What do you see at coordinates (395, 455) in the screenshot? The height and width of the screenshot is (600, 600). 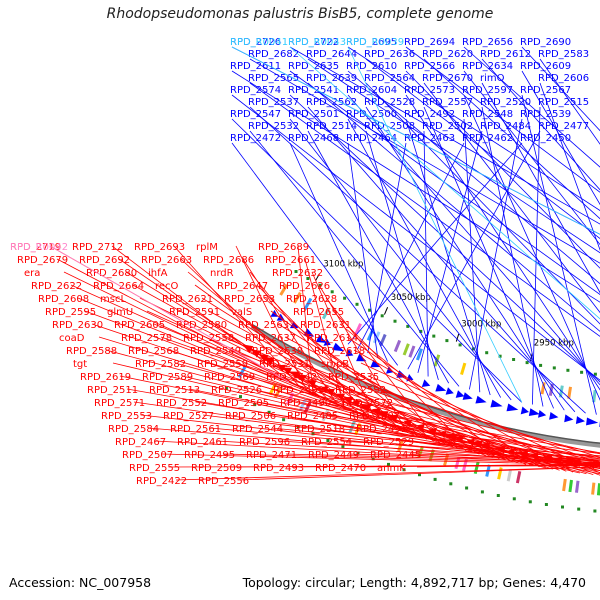 I see `gene-label-reverse: RPD_2445` at bounding box center [395, 455].